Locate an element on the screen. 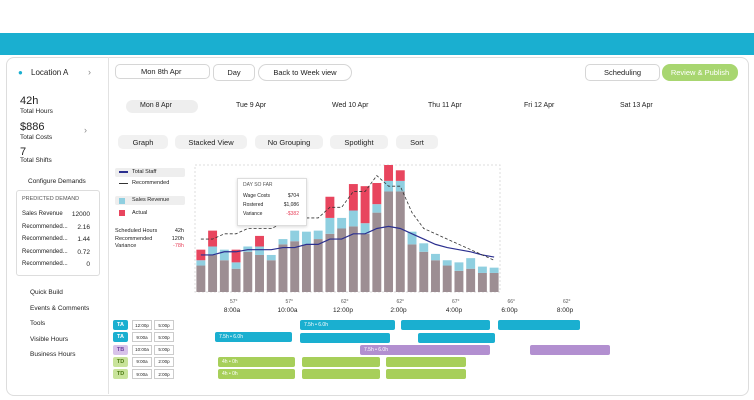 This screenshot has height=400, width=754. nav-item: Visible Hours is located at coordinates (49, 339).